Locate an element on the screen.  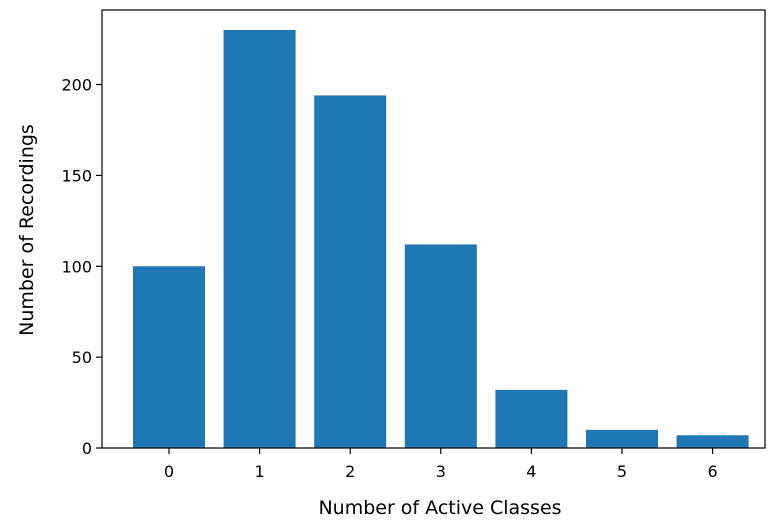
y-tick-label: 200 is located at coordinates (76, 85).